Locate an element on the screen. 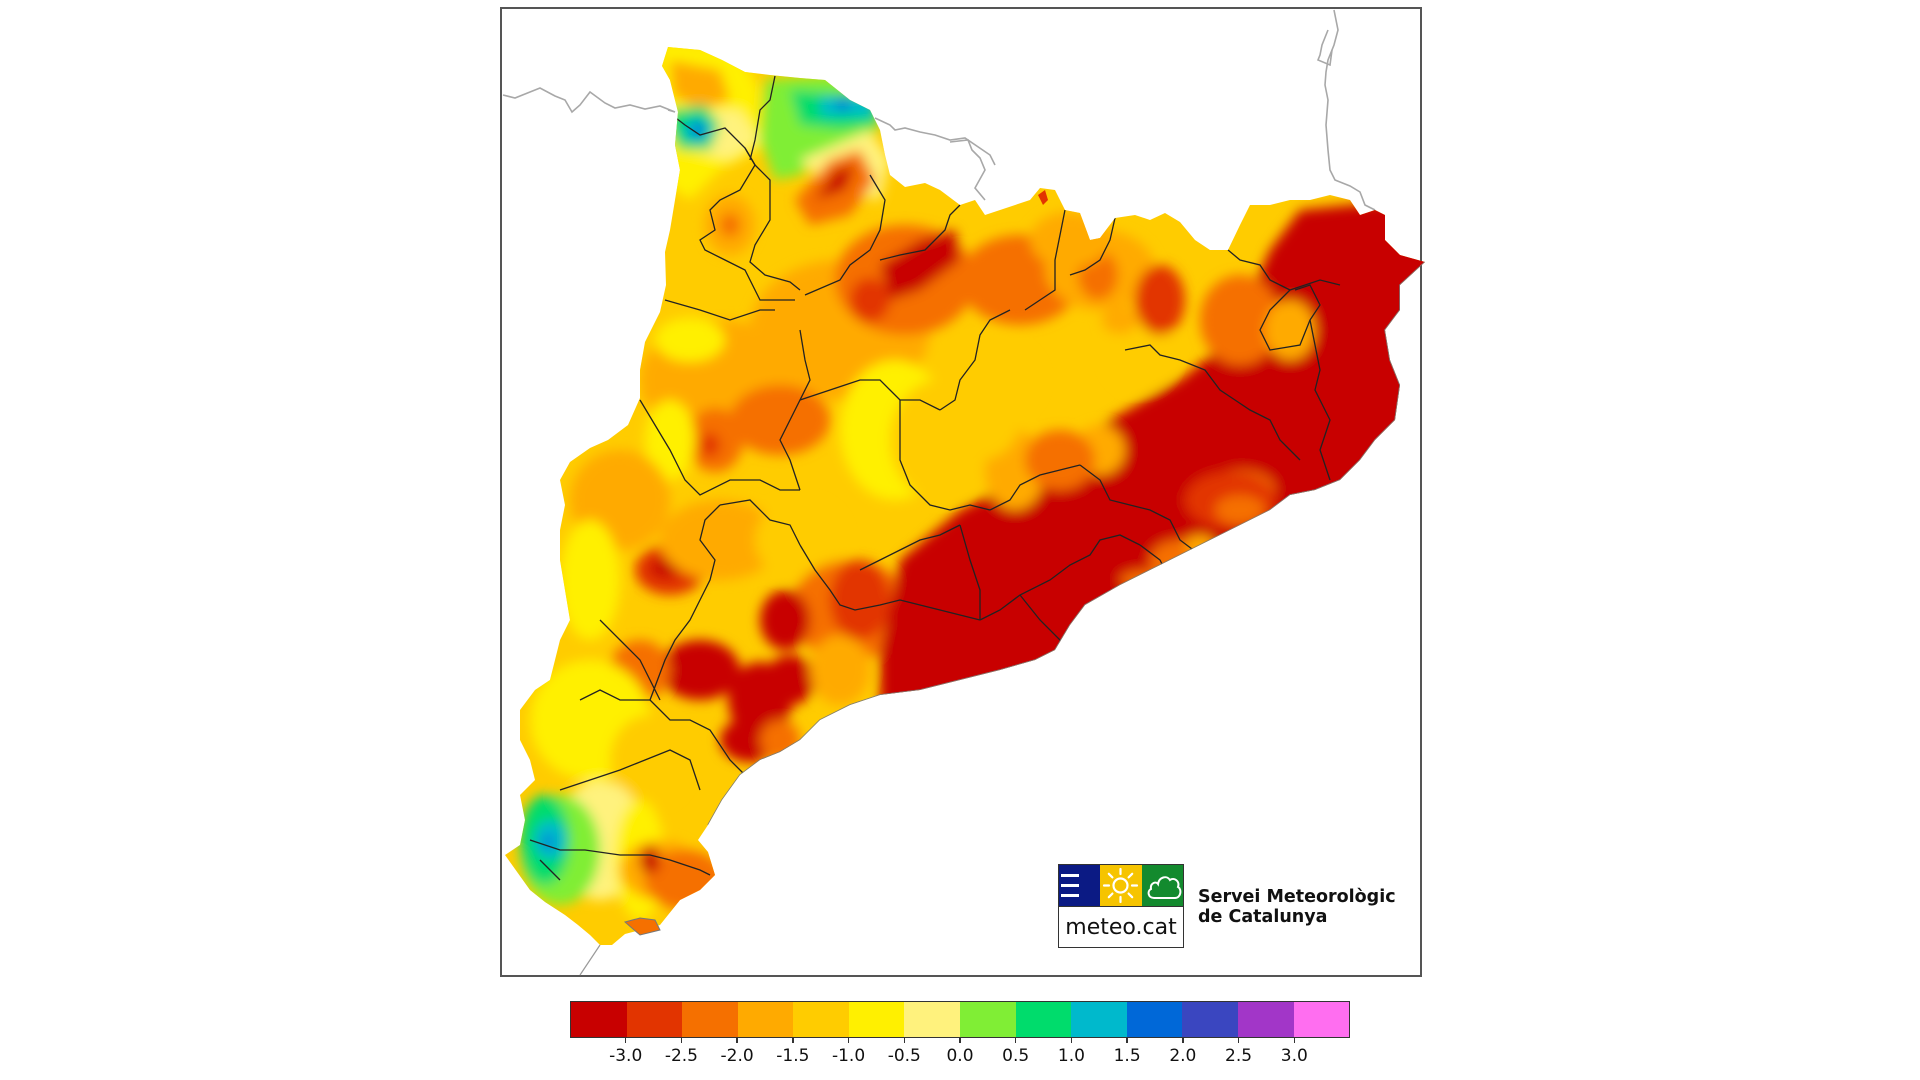 Image resolution: width=1920 pixels, height=1080 pixels. colorbar-tick-label: 0.0 is located at coordinates (960, 1056).